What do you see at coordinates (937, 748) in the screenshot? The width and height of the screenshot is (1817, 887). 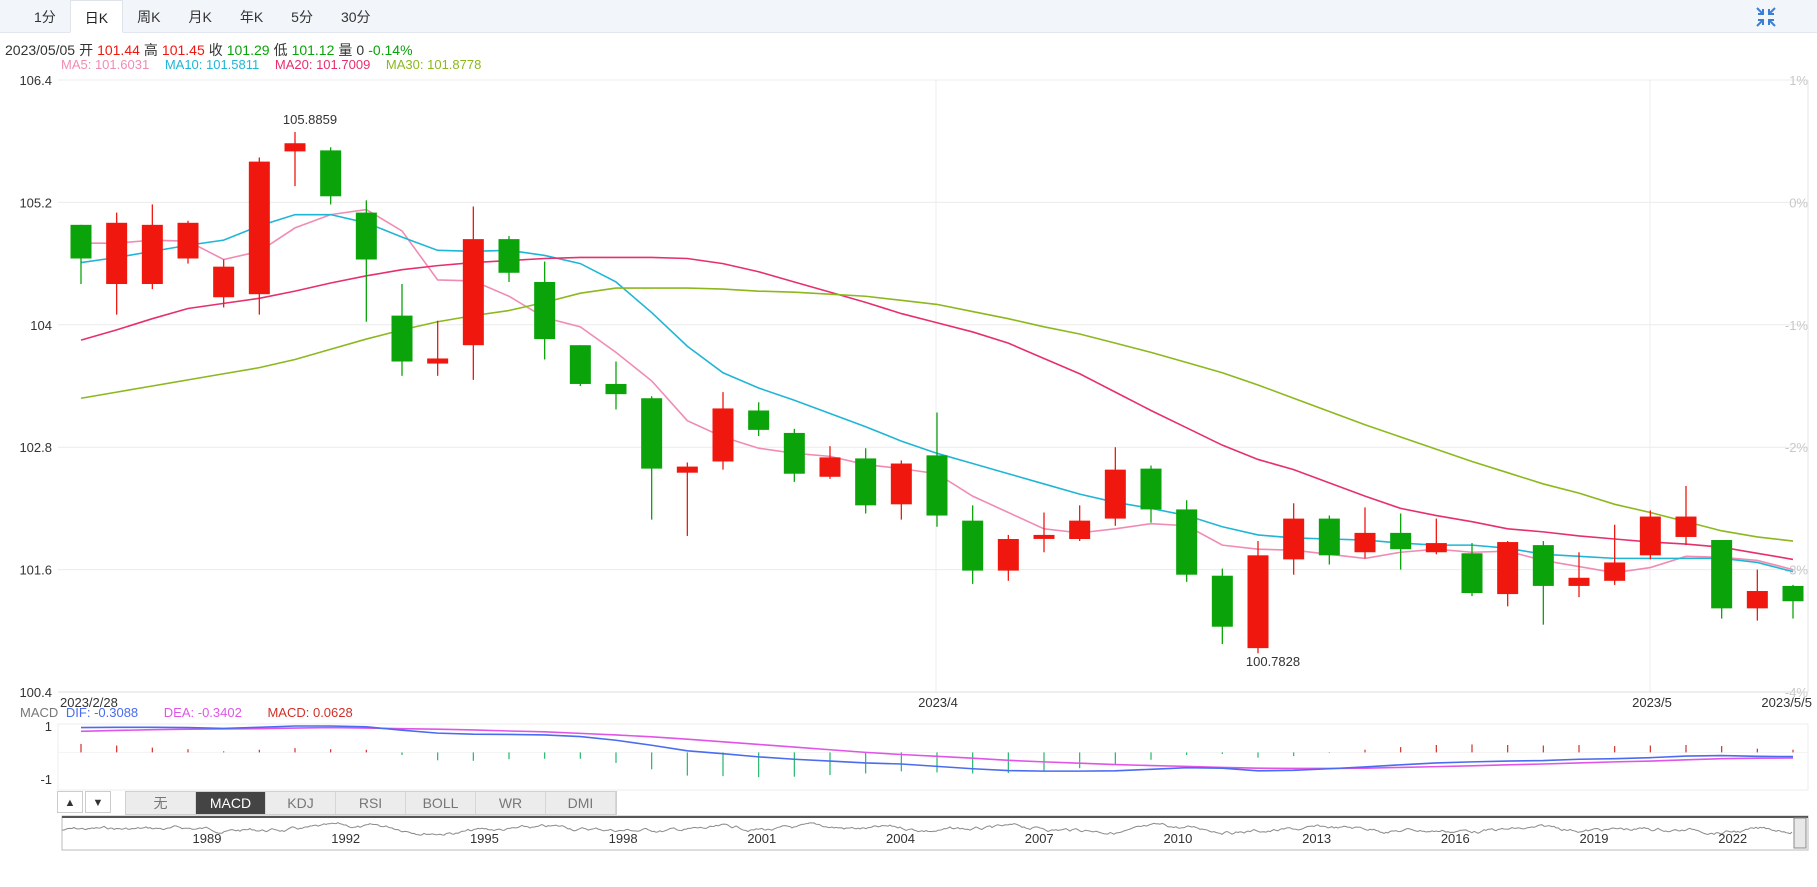 I see `dea-line` at bounding box center [937, 748].